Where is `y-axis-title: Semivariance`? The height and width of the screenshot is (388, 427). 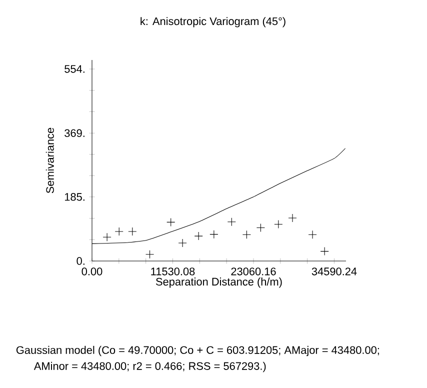 y-axis-title: Semivariance is located at coordinates (50, 161).